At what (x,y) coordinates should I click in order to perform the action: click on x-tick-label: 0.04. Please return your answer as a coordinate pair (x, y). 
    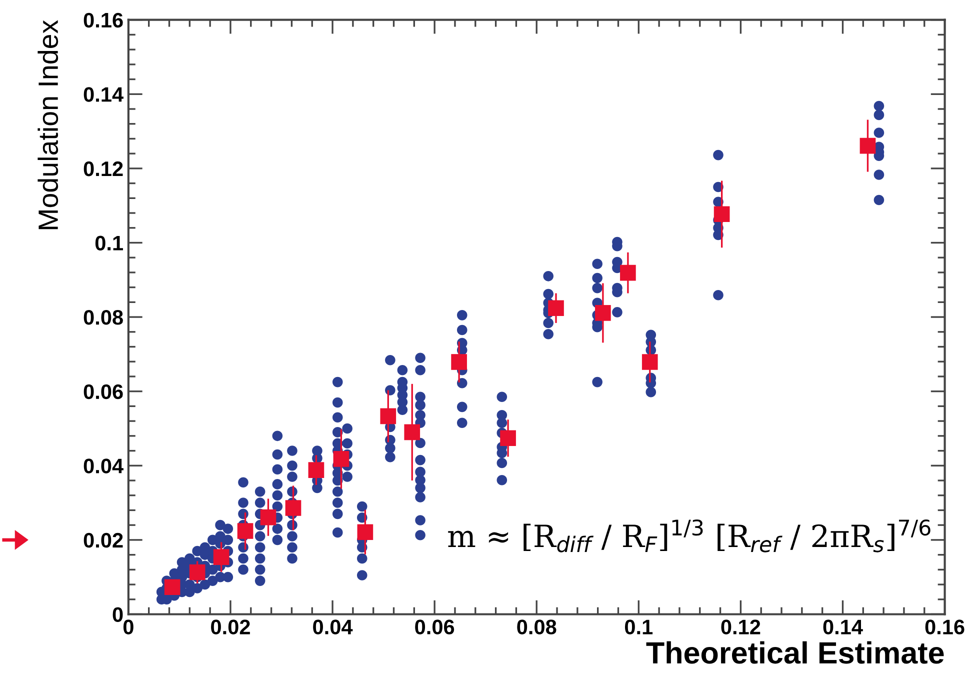
    Looking at the image, I should click on (333, 627).